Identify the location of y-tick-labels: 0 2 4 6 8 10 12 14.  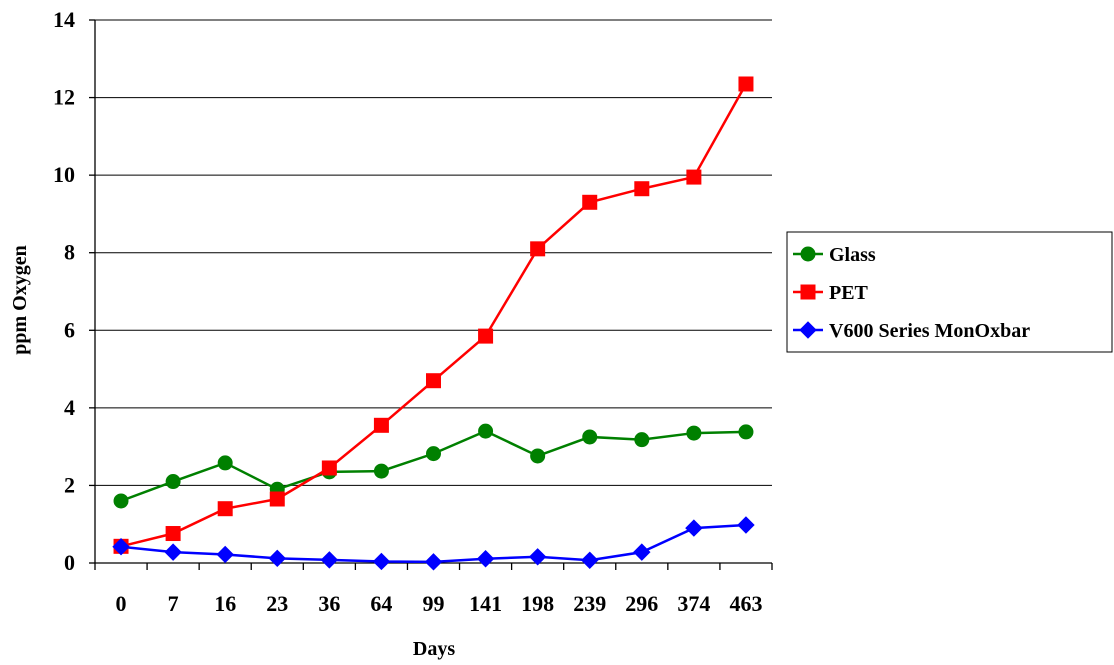
(64, 291).